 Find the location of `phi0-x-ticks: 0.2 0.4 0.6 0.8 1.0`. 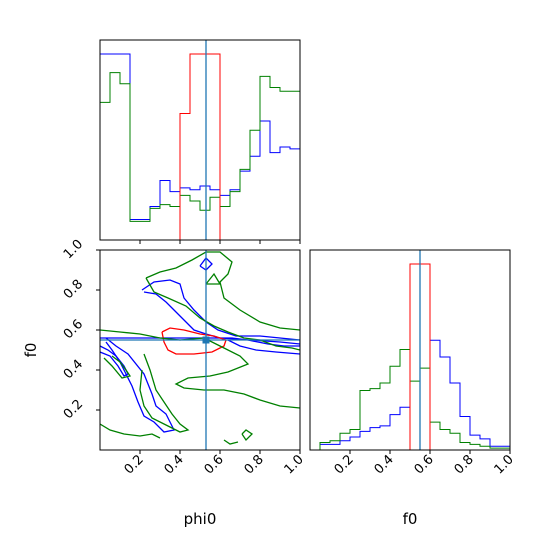

phi0-x-ticks: 0.2 0.4 0.6 0.8 1.0 is located at coordinates (214, 463).